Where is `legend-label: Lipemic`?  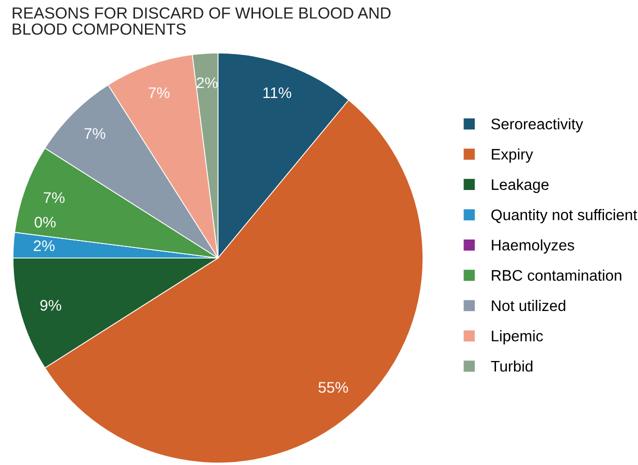 legend-label: Lipemic is located at coordinates (517, 337).